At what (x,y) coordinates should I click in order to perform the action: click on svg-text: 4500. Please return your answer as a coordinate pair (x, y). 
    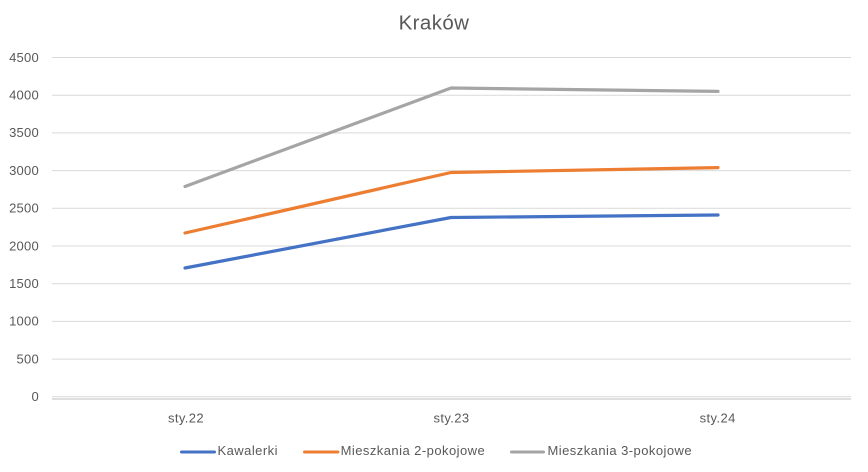
    Looking at the image, I should click on (24, 57).